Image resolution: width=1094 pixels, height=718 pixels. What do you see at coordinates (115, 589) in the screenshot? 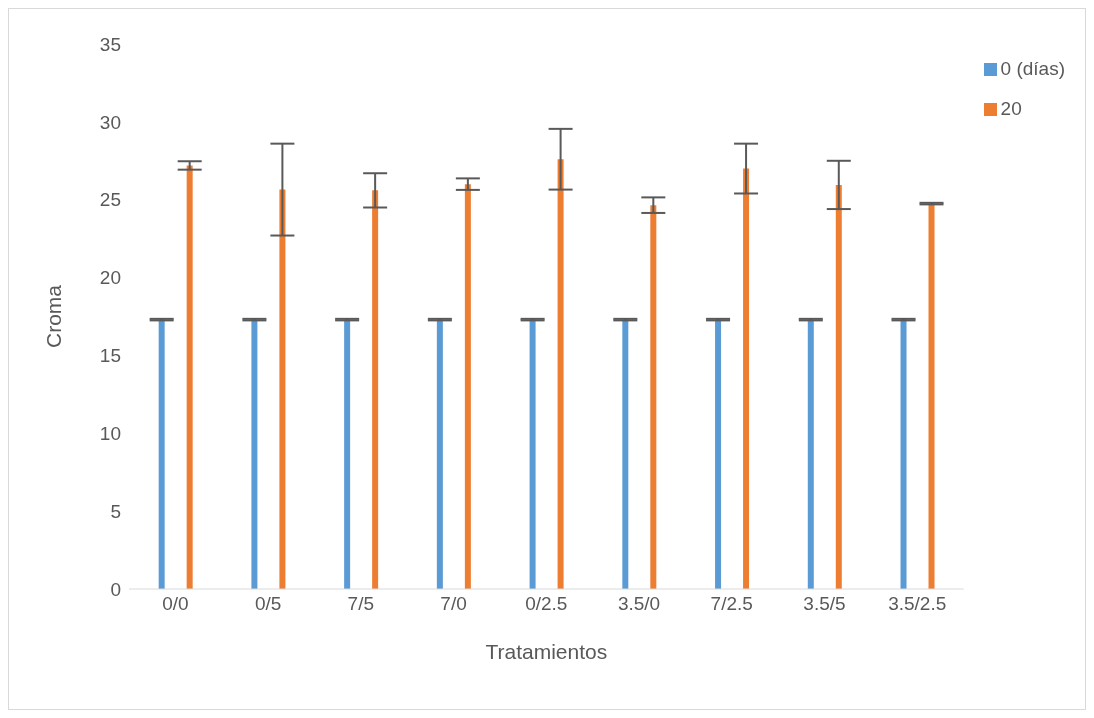
I see `y-tick-label: 0` at bounding box center [115, 589].